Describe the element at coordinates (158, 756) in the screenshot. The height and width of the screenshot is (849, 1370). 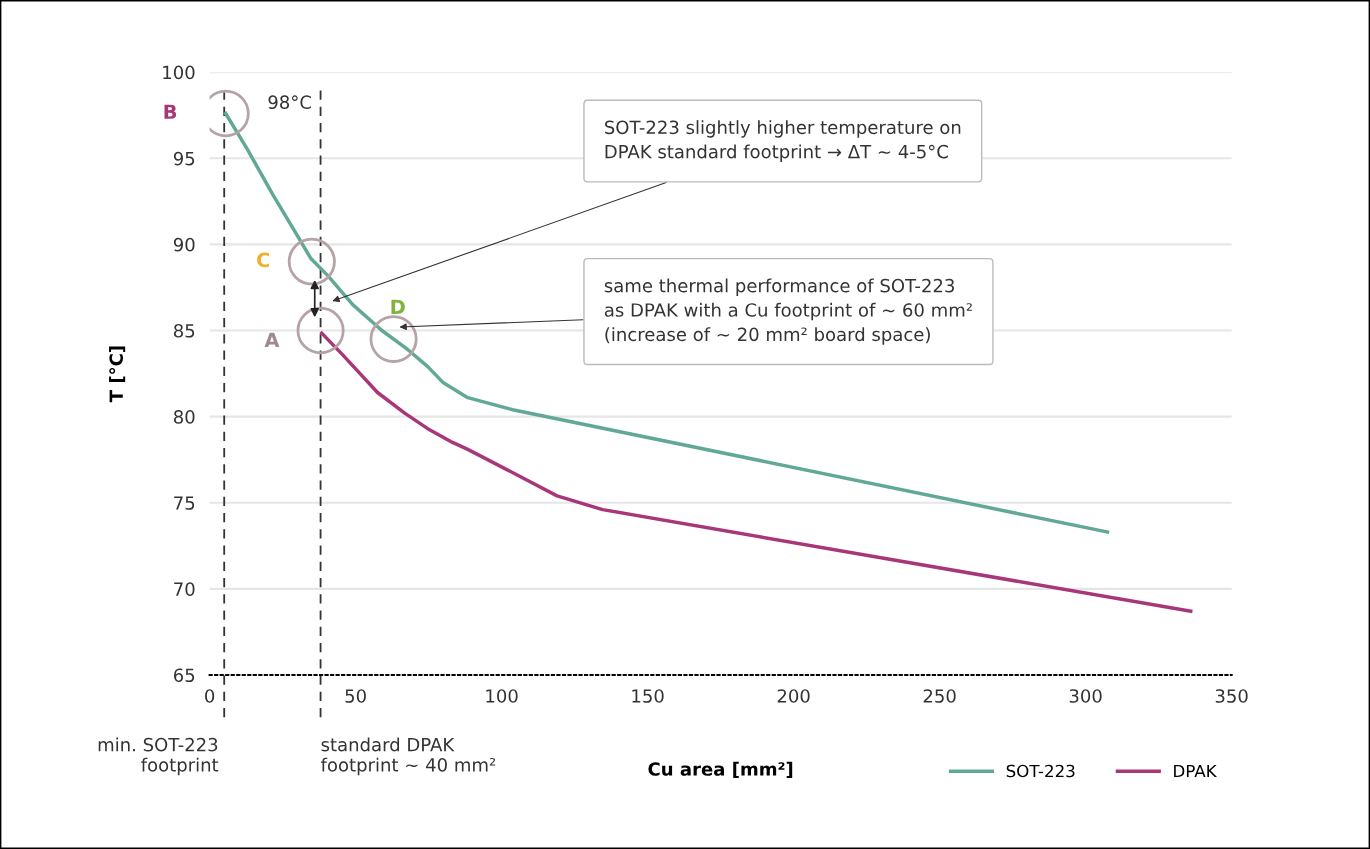
I see `ref-line-label: min. SOT-223 footprint` at that location.